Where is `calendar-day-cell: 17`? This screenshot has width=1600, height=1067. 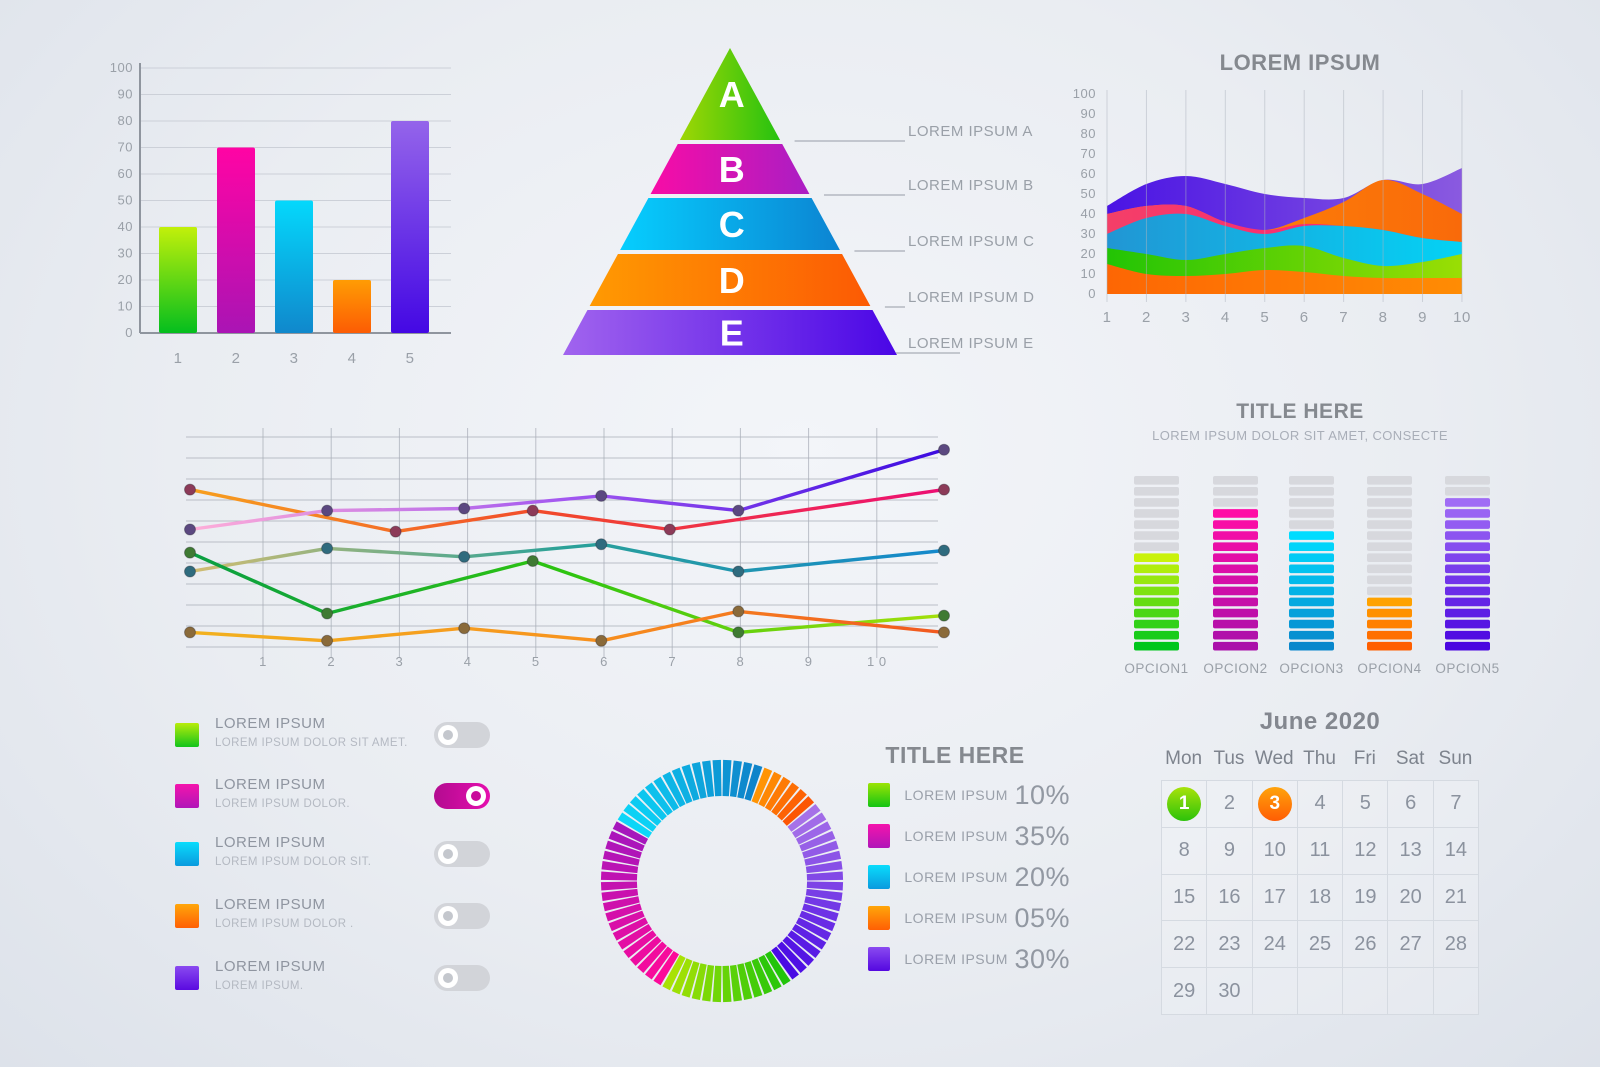
calendar-day-cell: 17 is located at coordinates (1275, 898).